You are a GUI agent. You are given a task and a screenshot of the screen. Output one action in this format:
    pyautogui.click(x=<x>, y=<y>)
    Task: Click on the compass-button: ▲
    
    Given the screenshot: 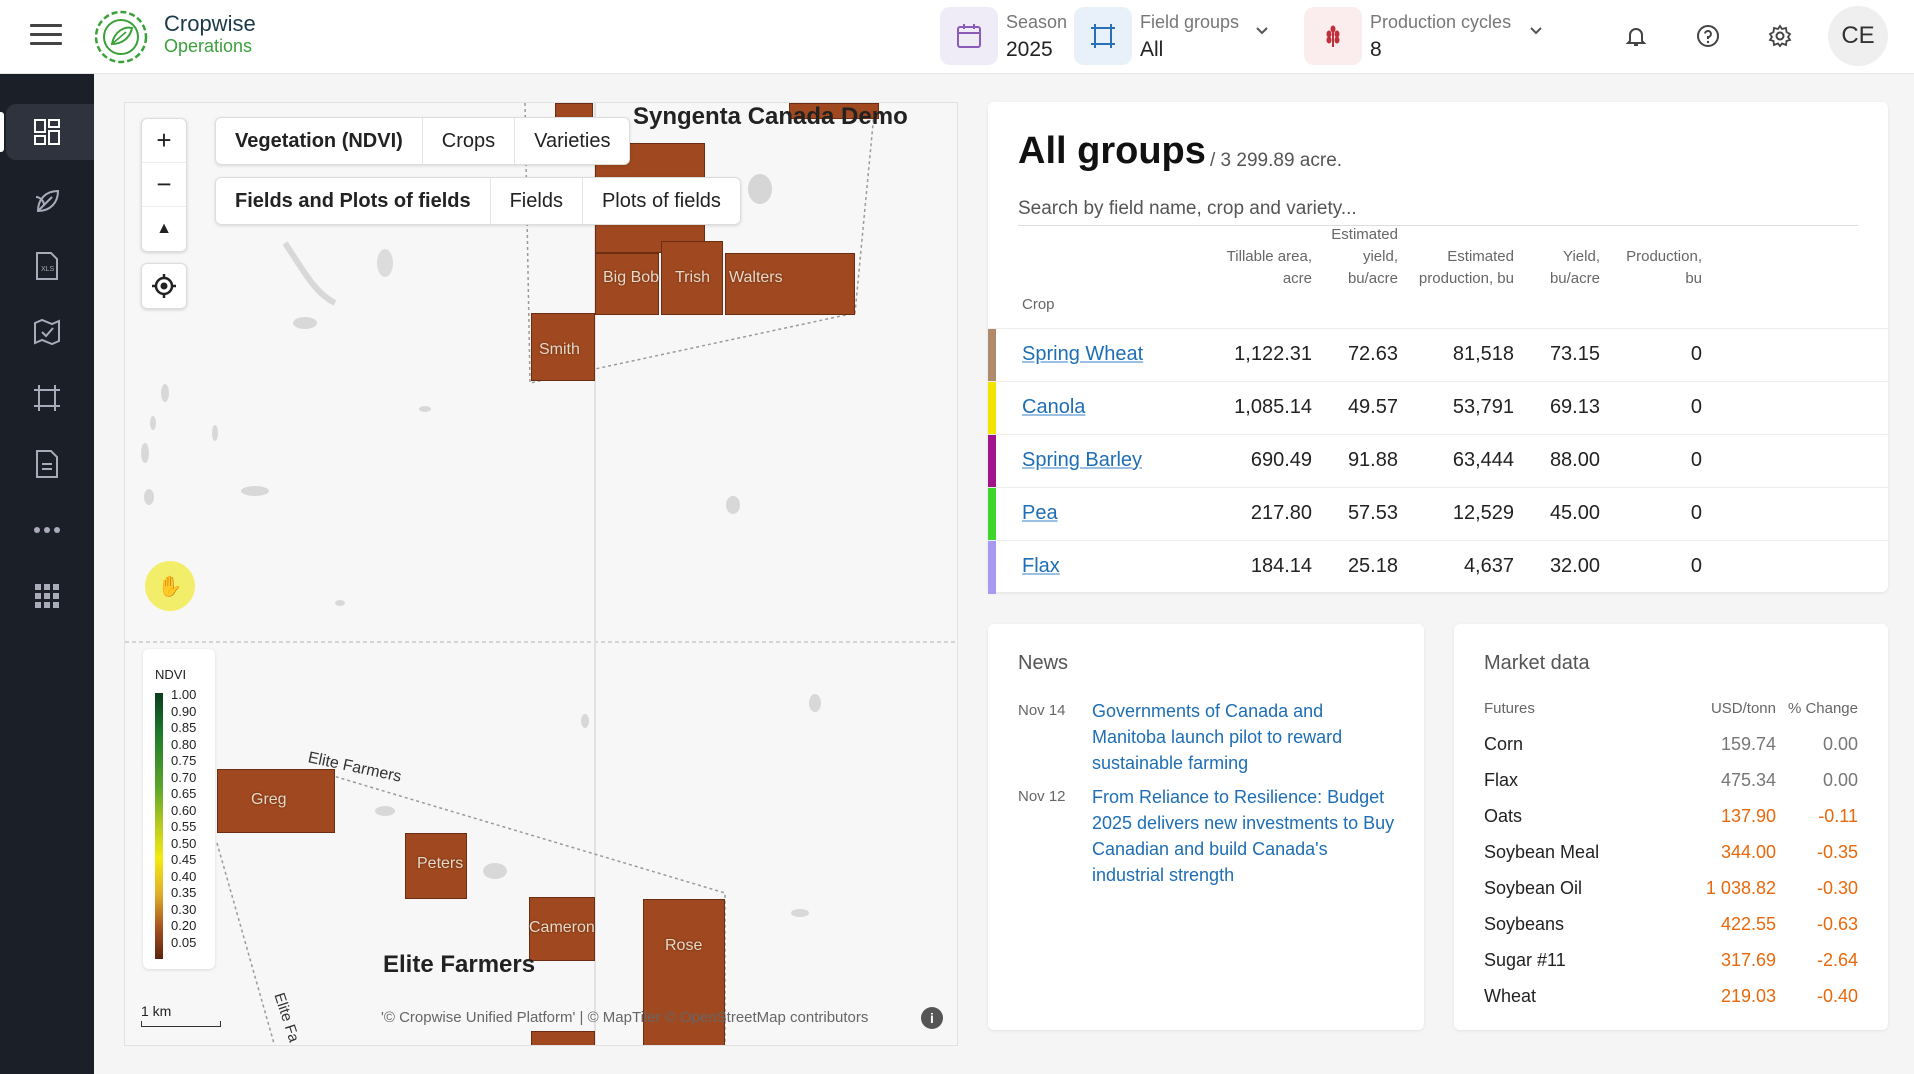 What is the action you would take?
    pyautogui.click(x=164, y=228)
    